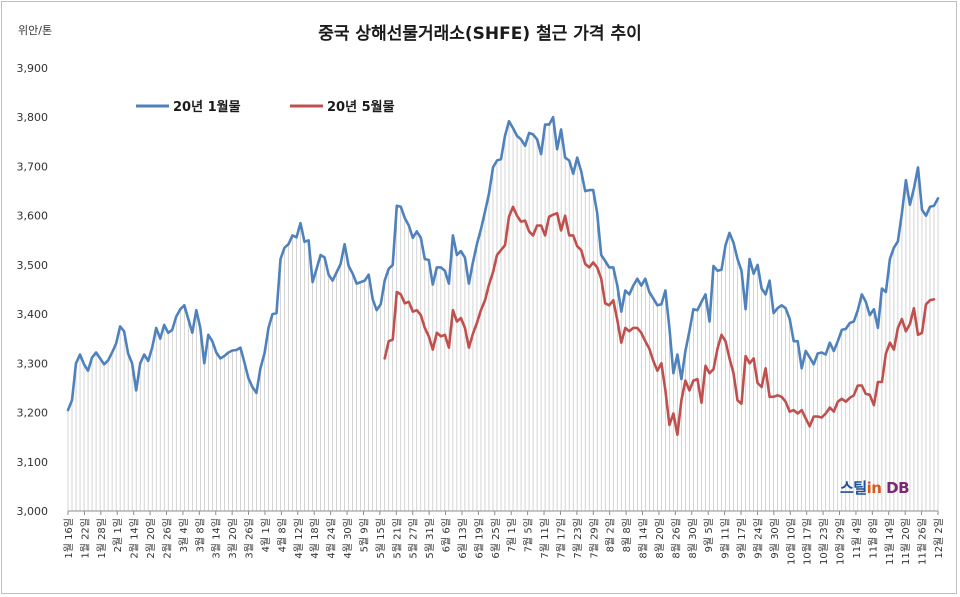 This screenshot has height=597, width=960. What do you see at coordinates (33, 166) in the screenshot?
I see `y-tick-label: 3,700` at bounding box center [33, 166].